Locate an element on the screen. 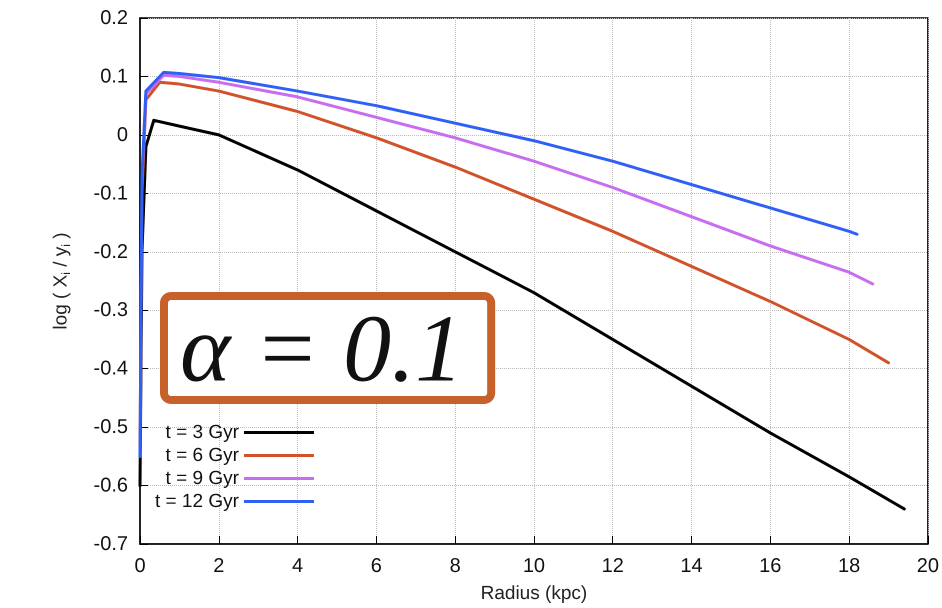 This screenshot has width=942, height=608. y-axis-title: log ( Xi / yi ) is located at coordinates (61, 281).